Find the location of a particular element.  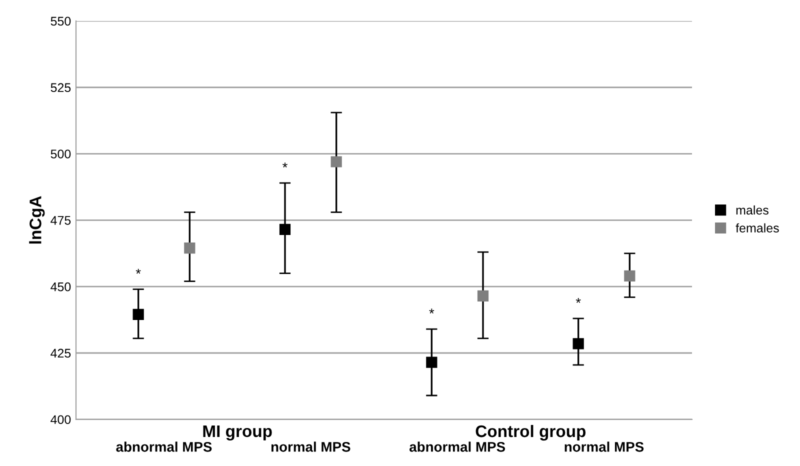

y-tick-label: 525 is located at coordinates (60, 87).